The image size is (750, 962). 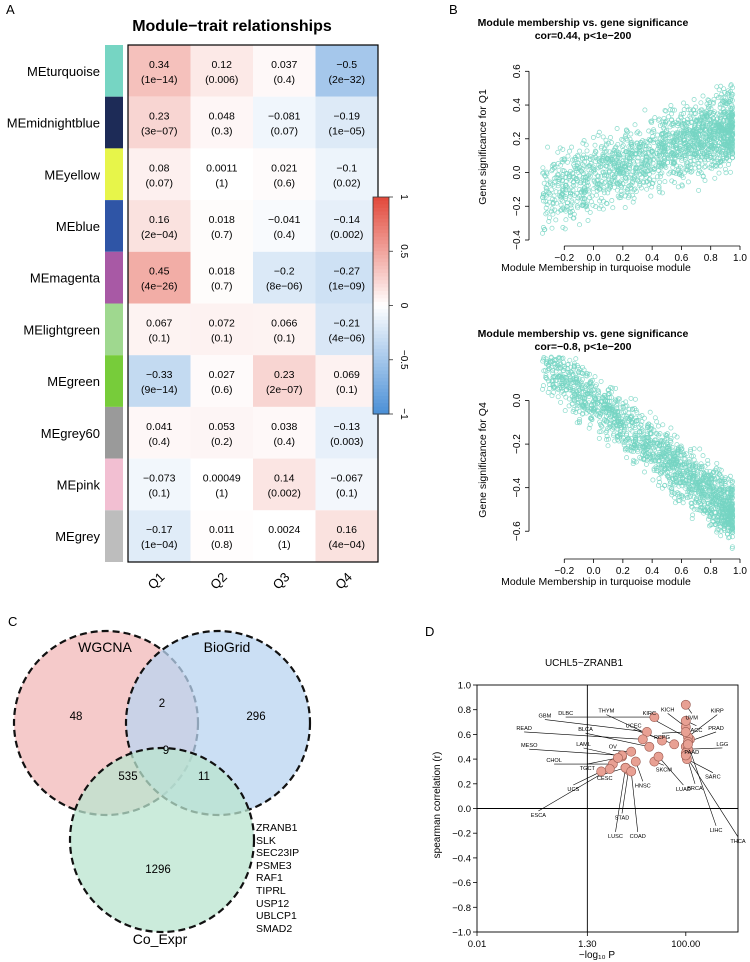 I want to click on cell-value: −0.19, so click(x=346, y=117).